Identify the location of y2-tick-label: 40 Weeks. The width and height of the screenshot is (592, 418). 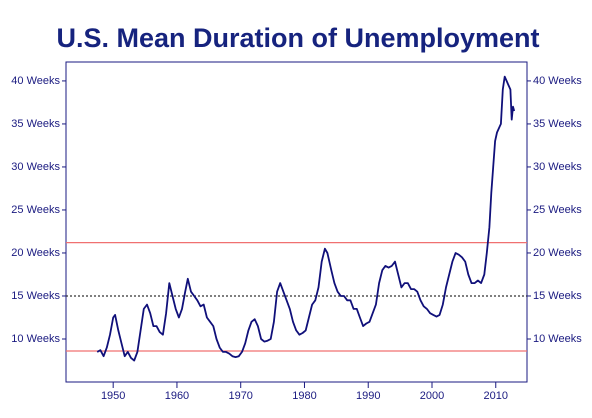
(557, 81).